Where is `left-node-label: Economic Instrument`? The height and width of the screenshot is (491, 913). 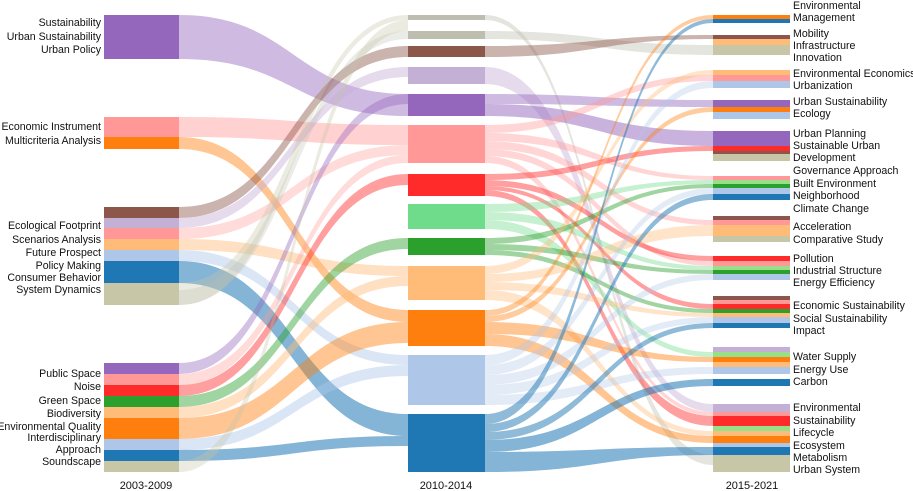 left-node-label: Economic Instrument is located at coordinates (51, 127).